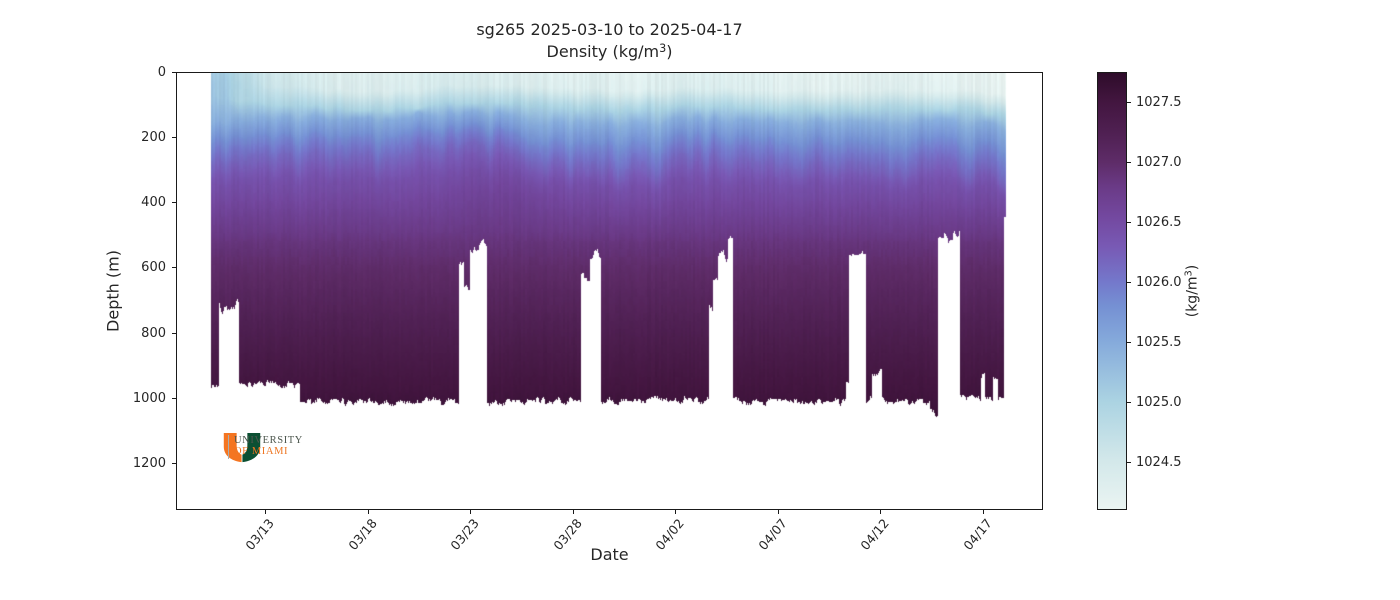  I want to click on colorbar-tick-label: 1027.5, so click(1159, 102).